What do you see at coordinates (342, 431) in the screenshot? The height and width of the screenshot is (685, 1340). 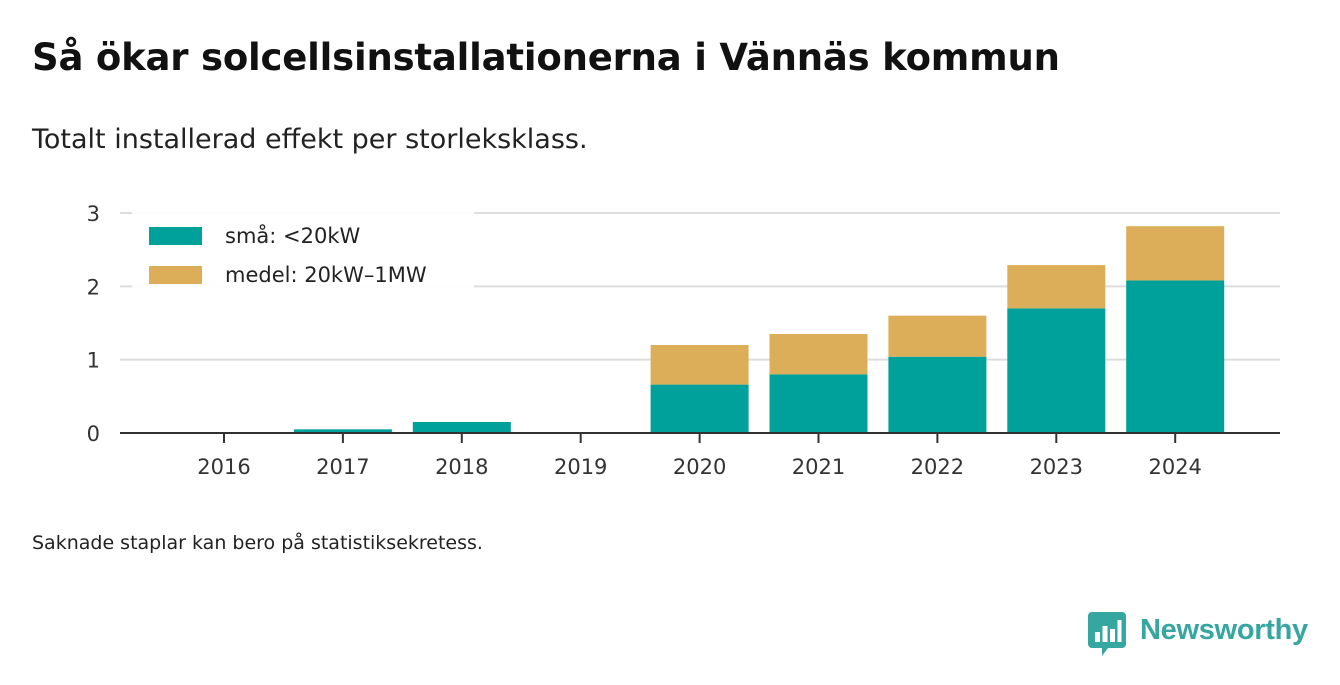 I see `bar-segment-sma-2017` at bounding box center [342, 431].